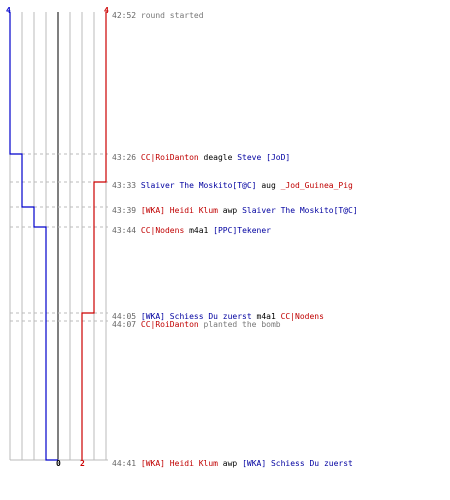 This screenshot has height=500, width=450. I want to click on player-name: _Jod_Guinea_Pig, so click(316, 185).